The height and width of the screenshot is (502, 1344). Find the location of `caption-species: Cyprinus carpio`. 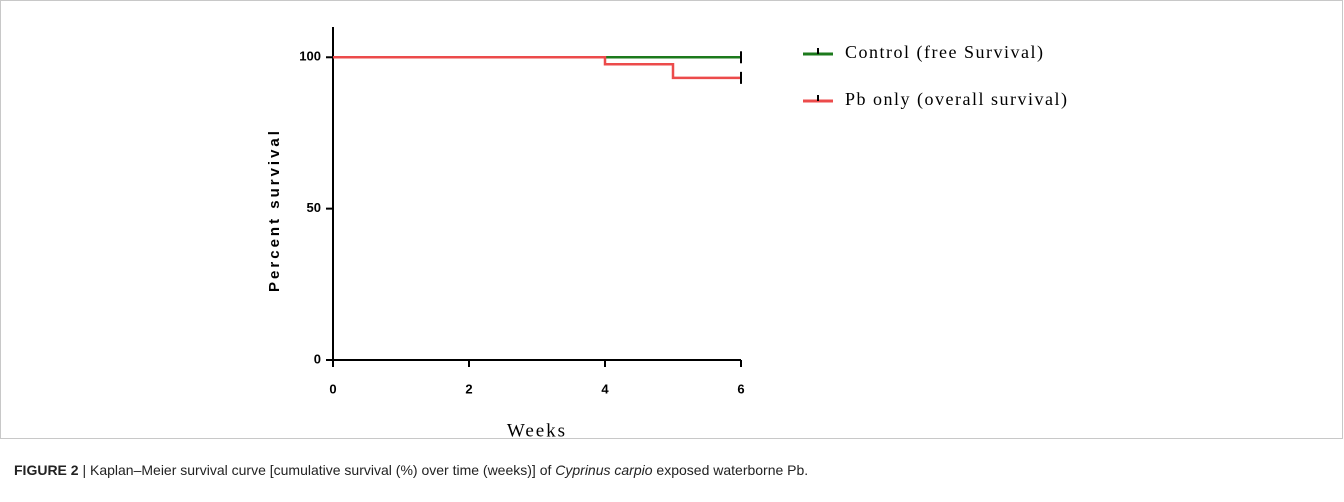

caption-species: Cyprinus carpio is located at coordinates (604, 470).